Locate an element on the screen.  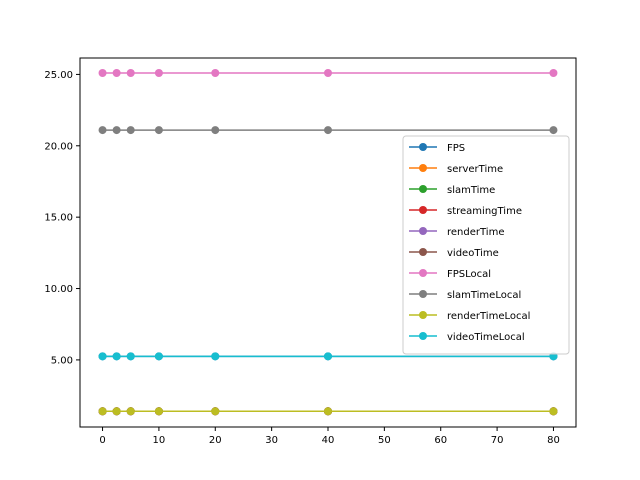
legend-item: renderTime is located at coordinates (456, 232).